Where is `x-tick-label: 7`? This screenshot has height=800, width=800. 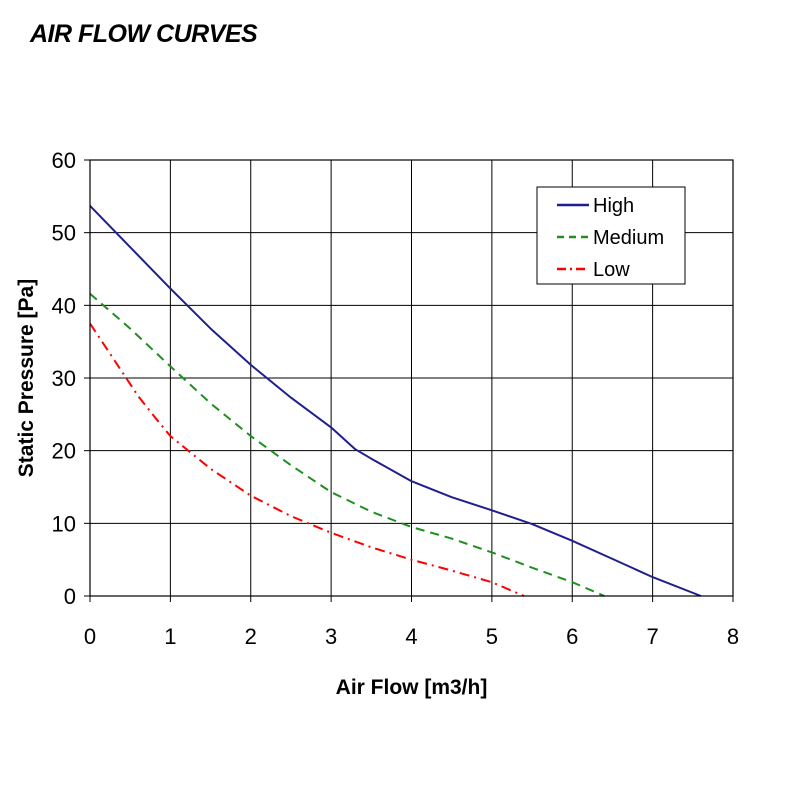
x-tick-label: 7 is located at coordinates (653, 636).